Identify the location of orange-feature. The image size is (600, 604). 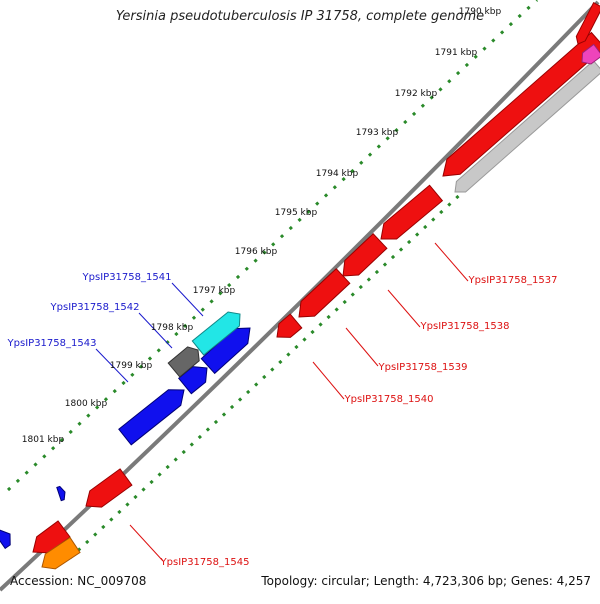
(61, 553).